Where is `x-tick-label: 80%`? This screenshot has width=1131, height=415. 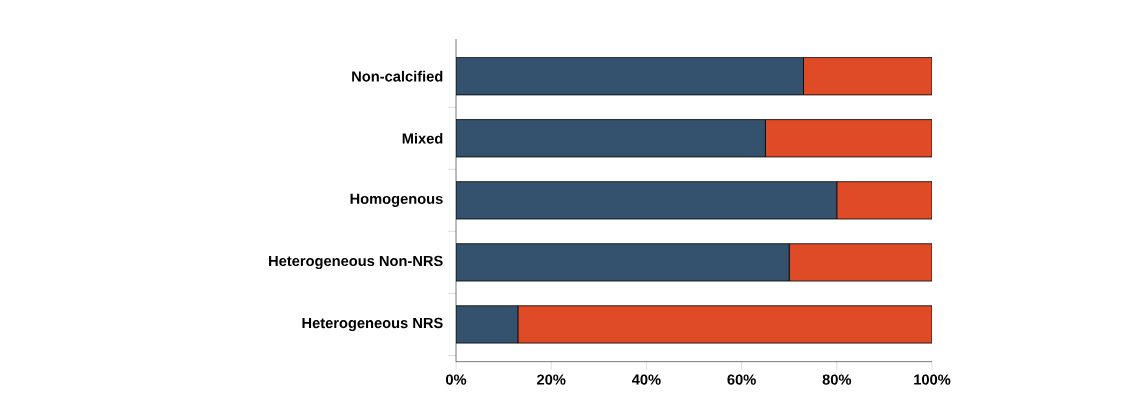
x-tick-label: 80% is located at coordinates (837, 379).